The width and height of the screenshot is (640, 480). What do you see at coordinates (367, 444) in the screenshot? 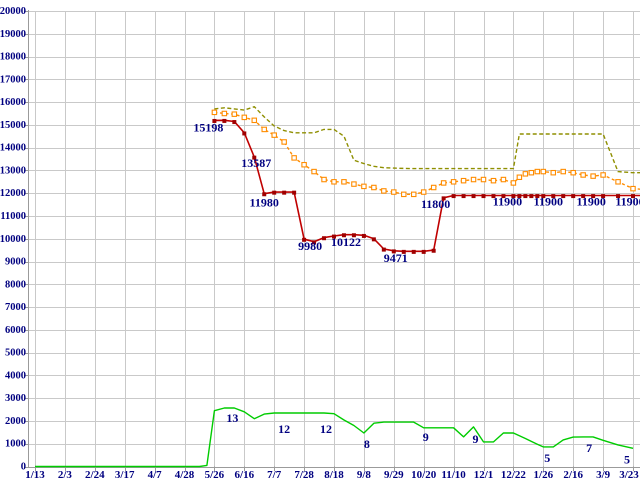
I see `data-label: 8` at bounding box center [367, 444].